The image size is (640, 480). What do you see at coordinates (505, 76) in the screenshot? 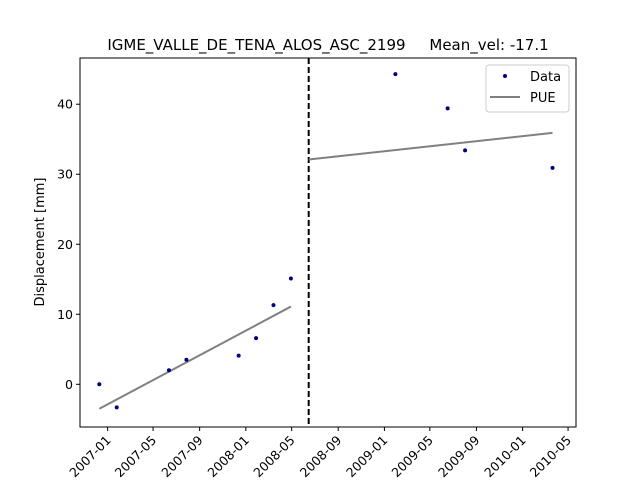
I see `legend-data-marker` at bounding box center [505, 76].